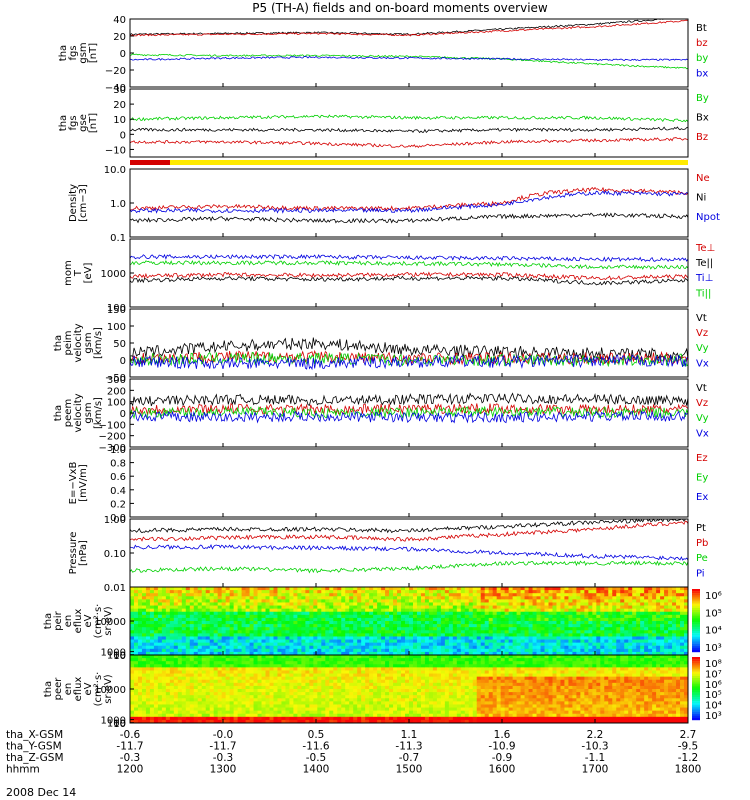 Image resolution: width=750 pixels, height=800 pixels. Describe the element at coordinates (409, 412) in the screenshot. I see `series-line-Vy` at that location.